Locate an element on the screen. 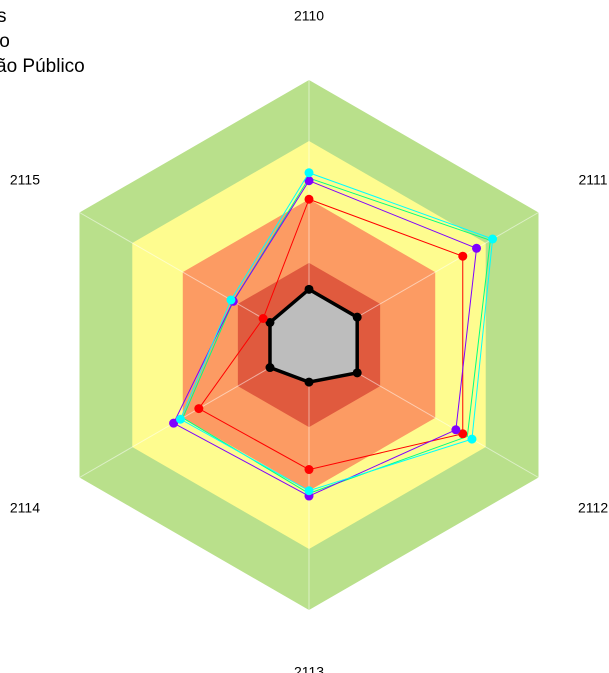  legend-label: io is located at coordinates (5, 41).